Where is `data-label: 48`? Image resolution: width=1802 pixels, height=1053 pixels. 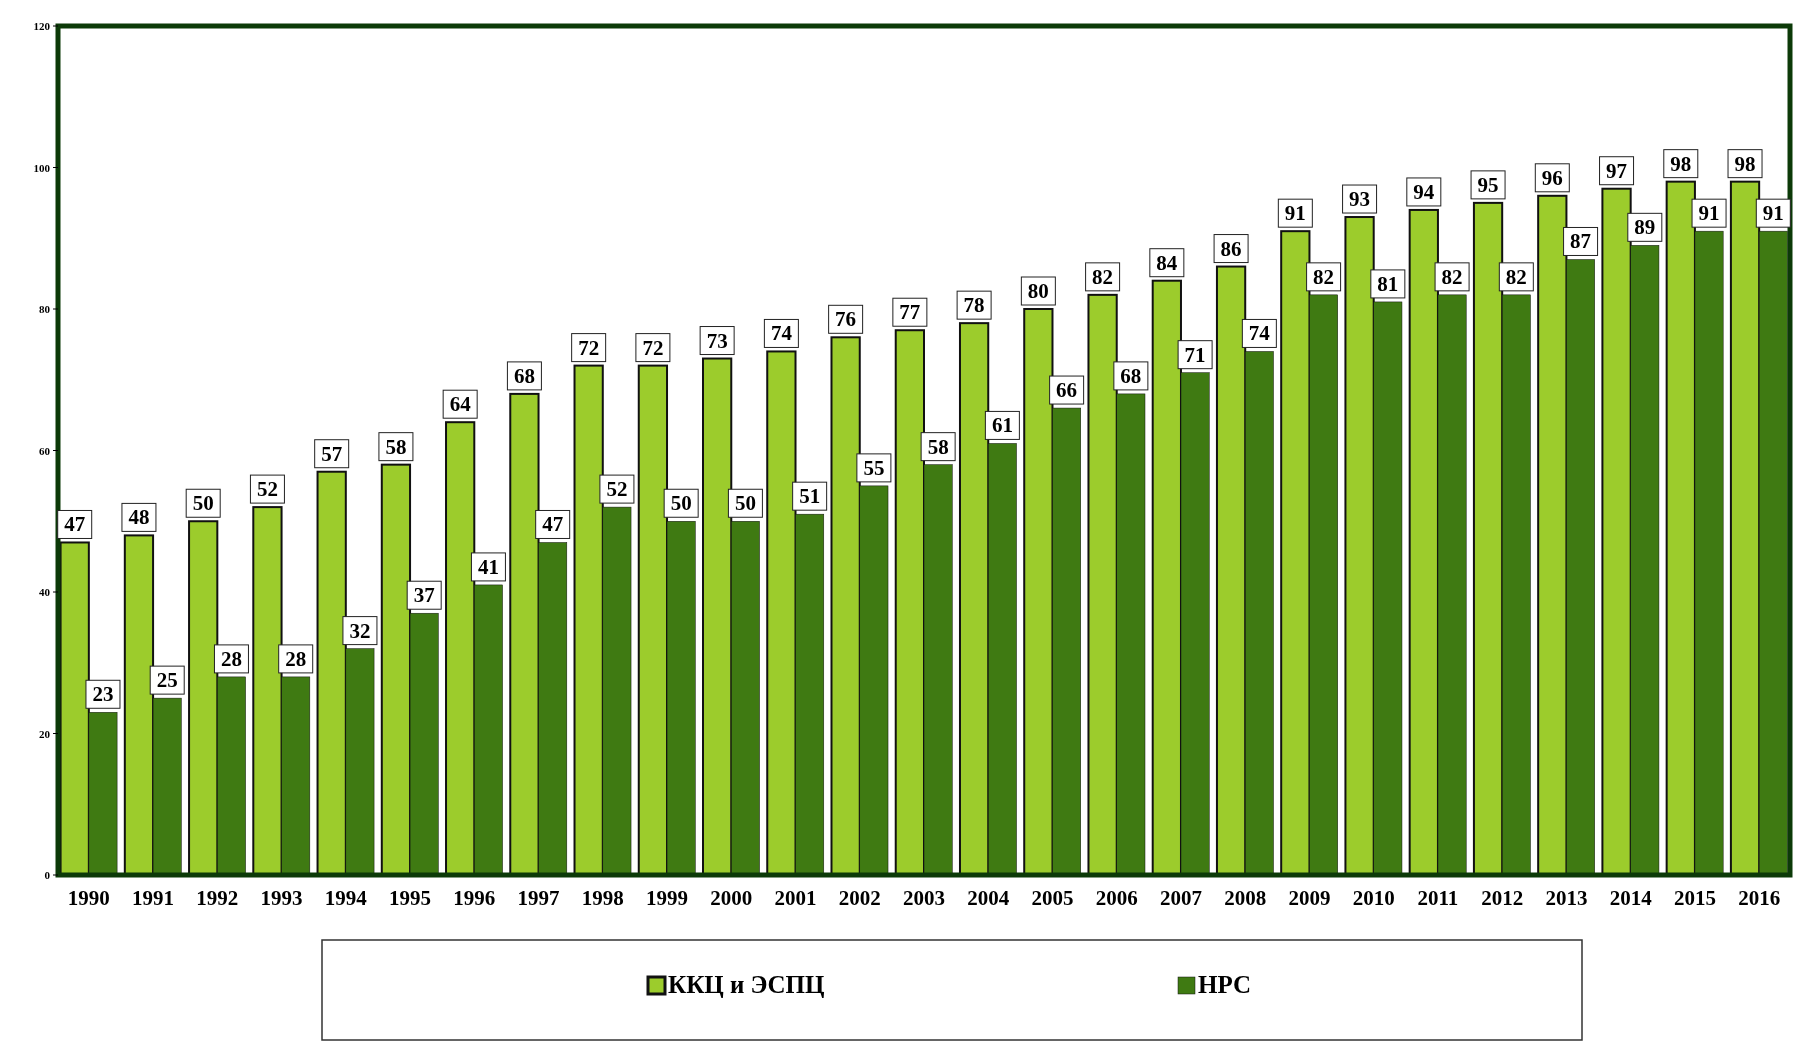
data-label: 48 is located at coordinates (139, 517).